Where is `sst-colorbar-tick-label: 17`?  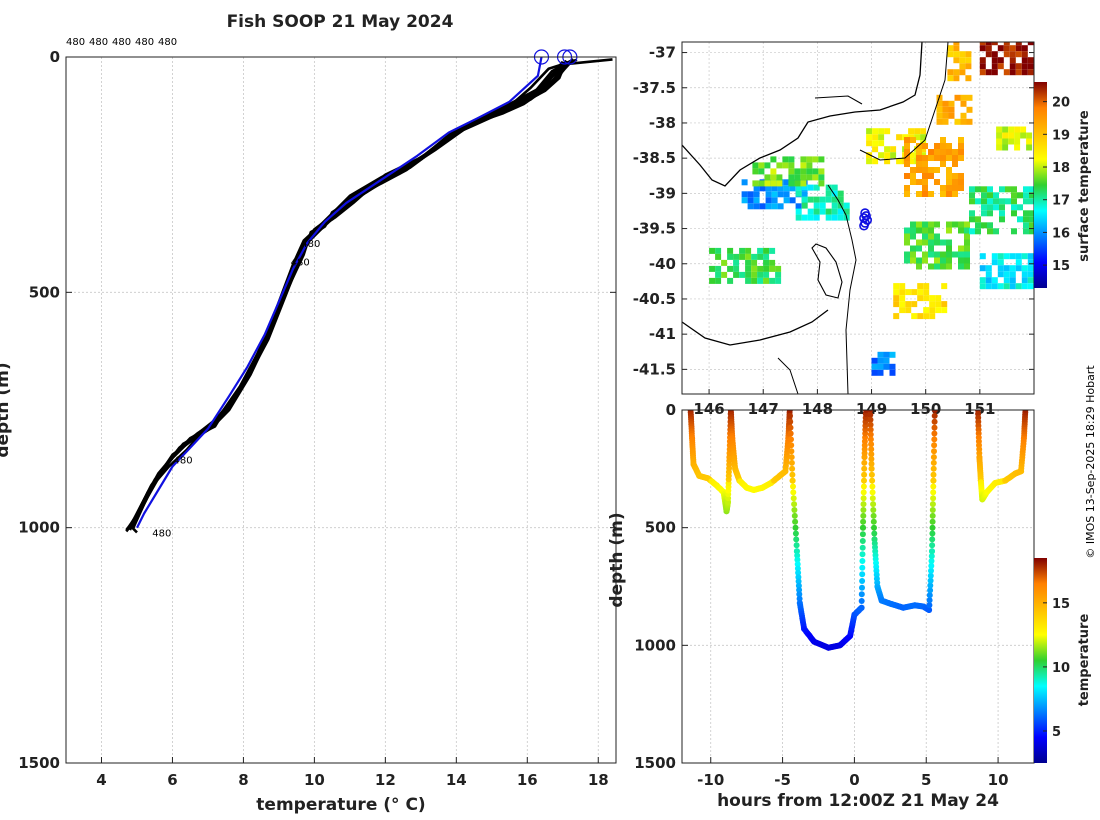
sst-colorbar-tick-label: 17 is located at coordinates (1061, 201).